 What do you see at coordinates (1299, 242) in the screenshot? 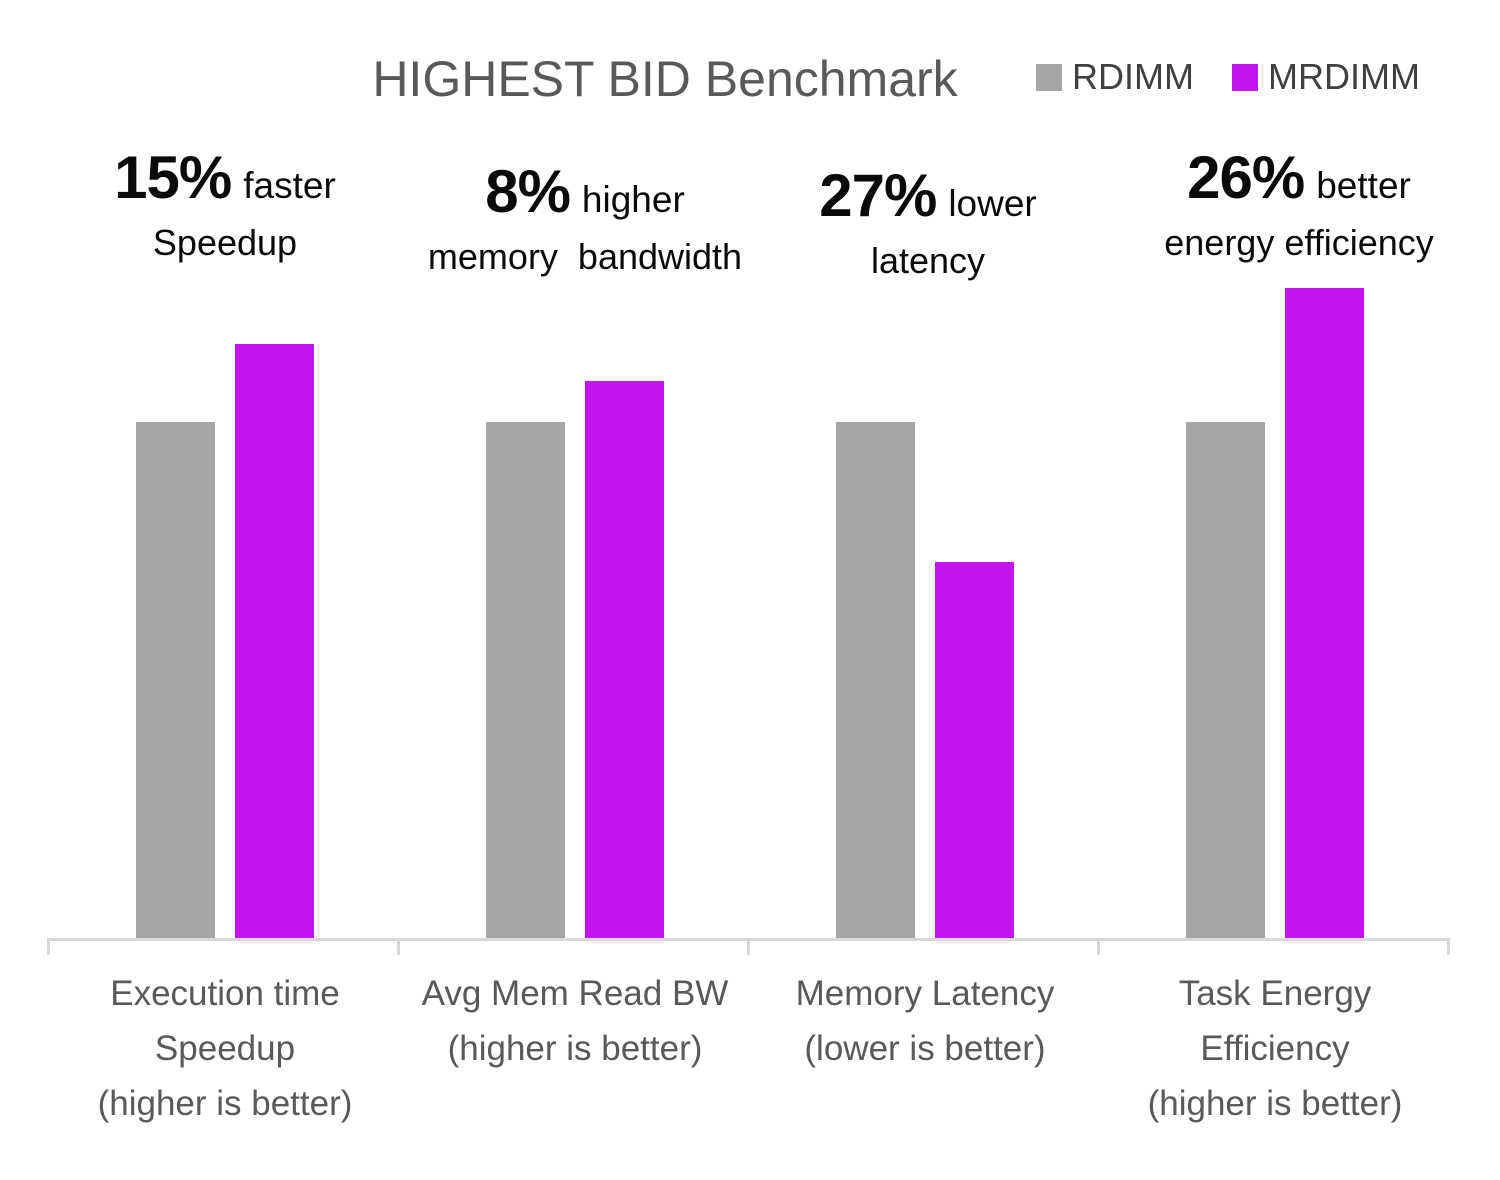
I see `annotation-subject: energy efficiency` at bounding box center [1299, 242].